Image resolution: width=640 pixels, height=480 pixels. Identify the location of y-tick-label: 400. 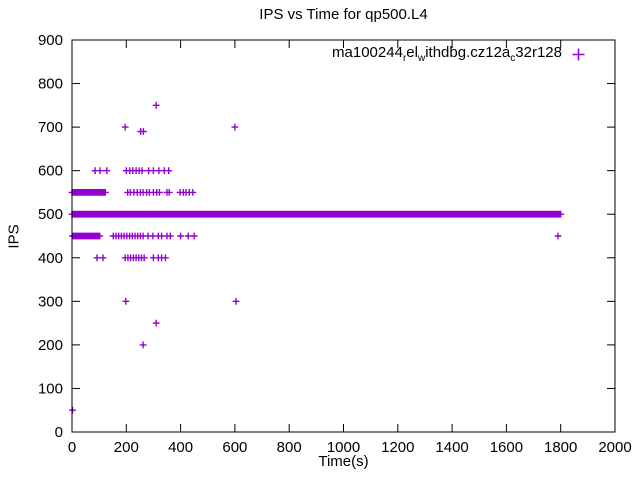
(50, 258).